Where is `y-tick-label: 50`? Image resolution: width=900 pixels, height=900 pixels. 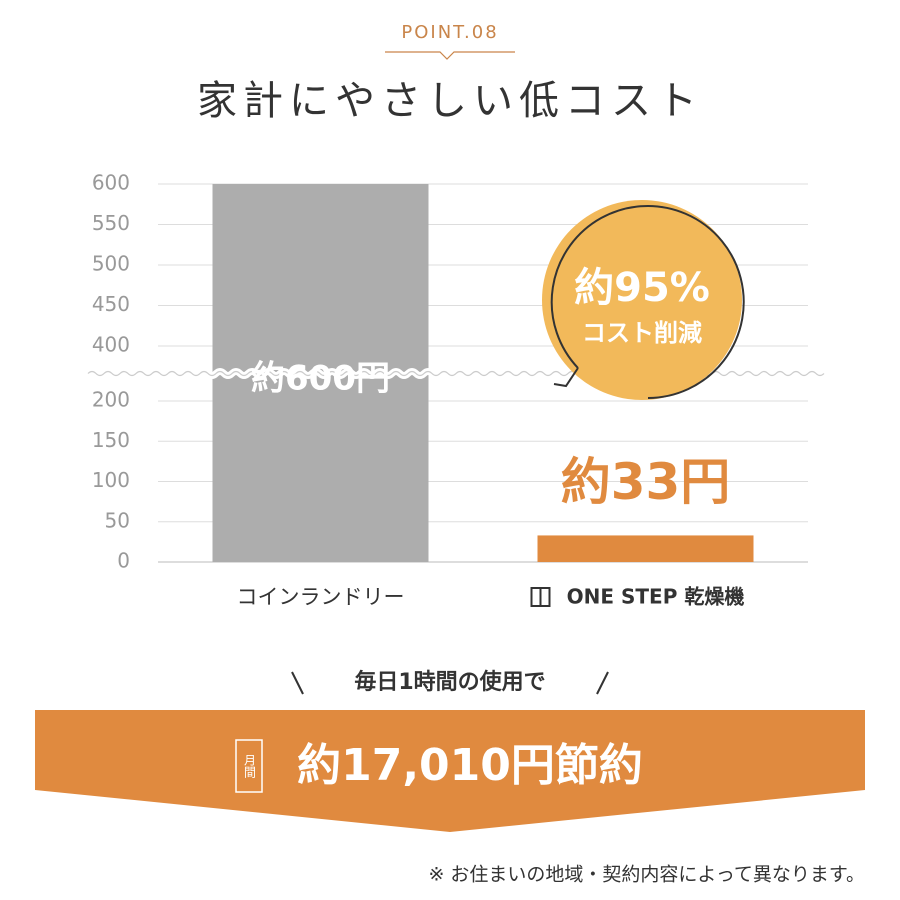
y-tick-label: 50 is located at coordinates (117, 520).